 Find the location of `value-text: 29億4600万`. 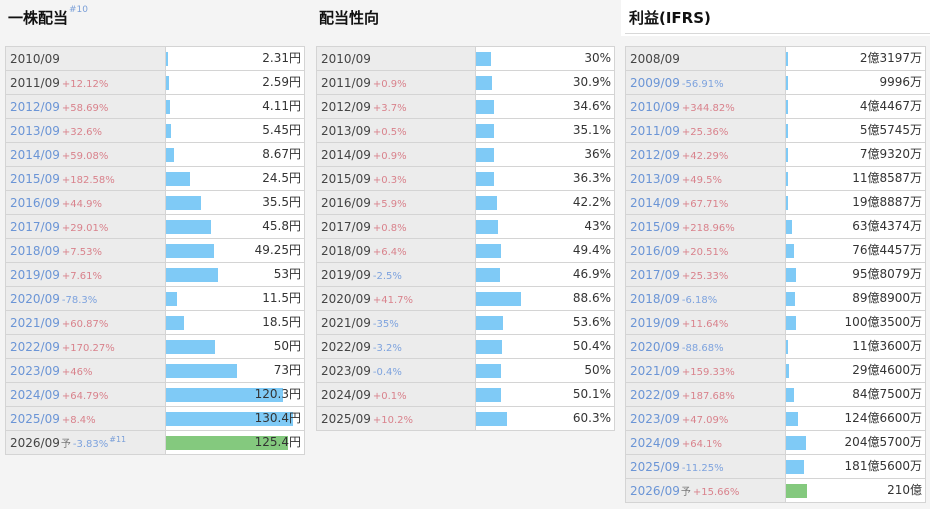

value-text: 29億4600万 is located at coordinates (887, 370).